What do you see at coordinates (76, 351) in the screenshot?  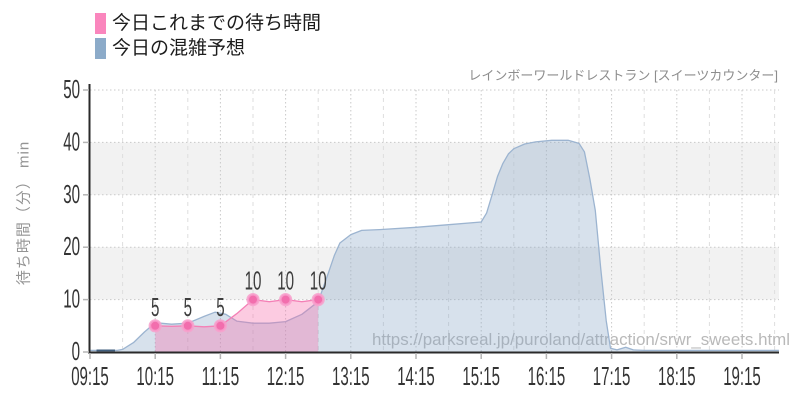 I see `y-tick-label: 0` at bounding box center [76, 351].